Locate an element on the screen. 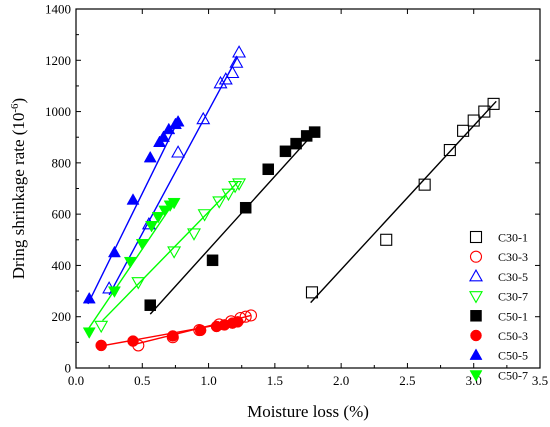 The width and height of the screenshot is (550, 427). legend-label-c30-7: C30-7 is located at coordinates (513, 297).